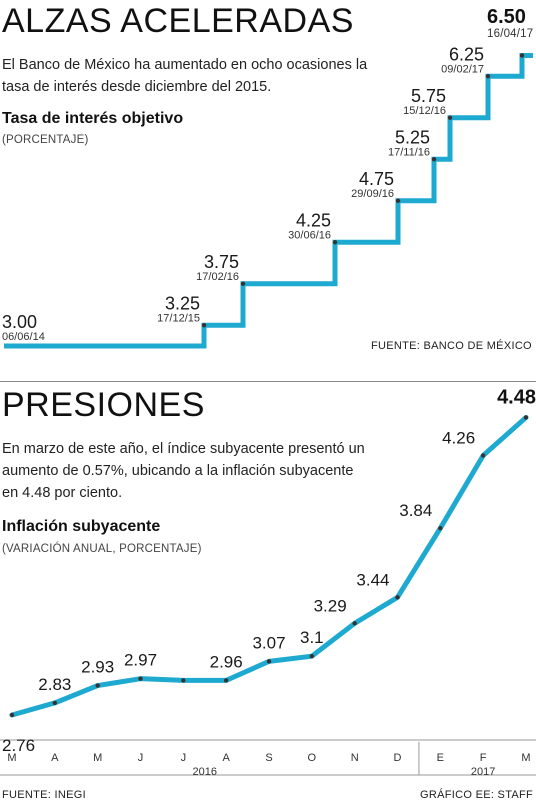 The height and width of the screenshot is (805, 536). What do you see at coordinates (178, 21) in the screenshot?
I see `section1-title: ALZAS ACELERADAS` at bounding box center [178, 21].